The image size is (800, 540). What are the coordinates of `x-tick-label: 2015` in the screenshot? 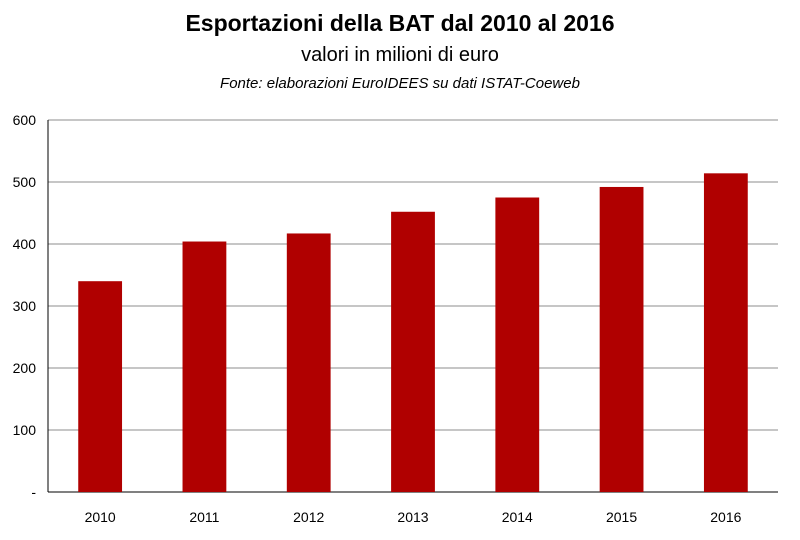 It's located at (621, 517).